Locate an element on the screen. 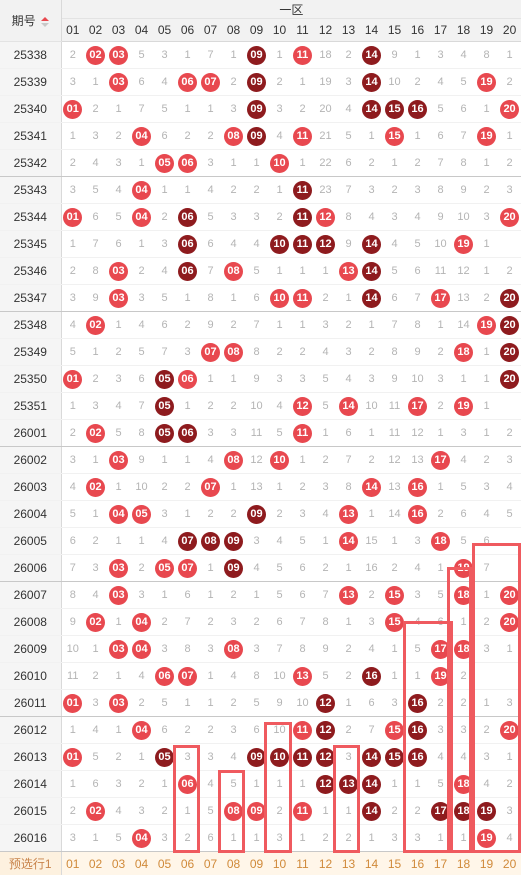 The width and height of the screenshot is (521, 875). preselect-number-15: 15 is located at coordinates (394, 863).